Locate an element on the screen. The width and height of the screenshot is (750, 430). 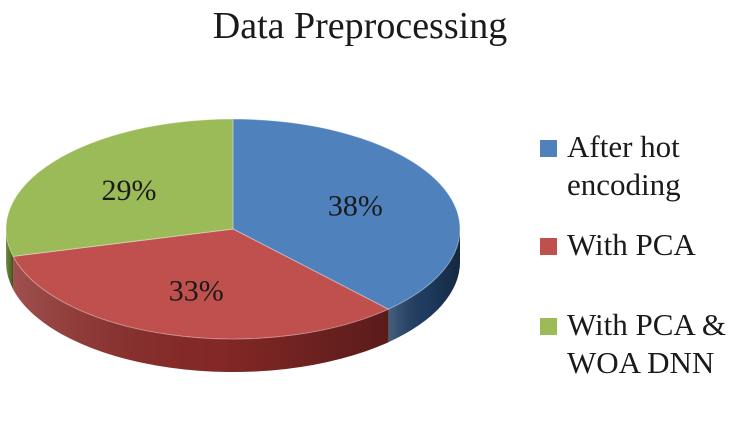
legend-label: With PCA is located at coordinates (631, 244).